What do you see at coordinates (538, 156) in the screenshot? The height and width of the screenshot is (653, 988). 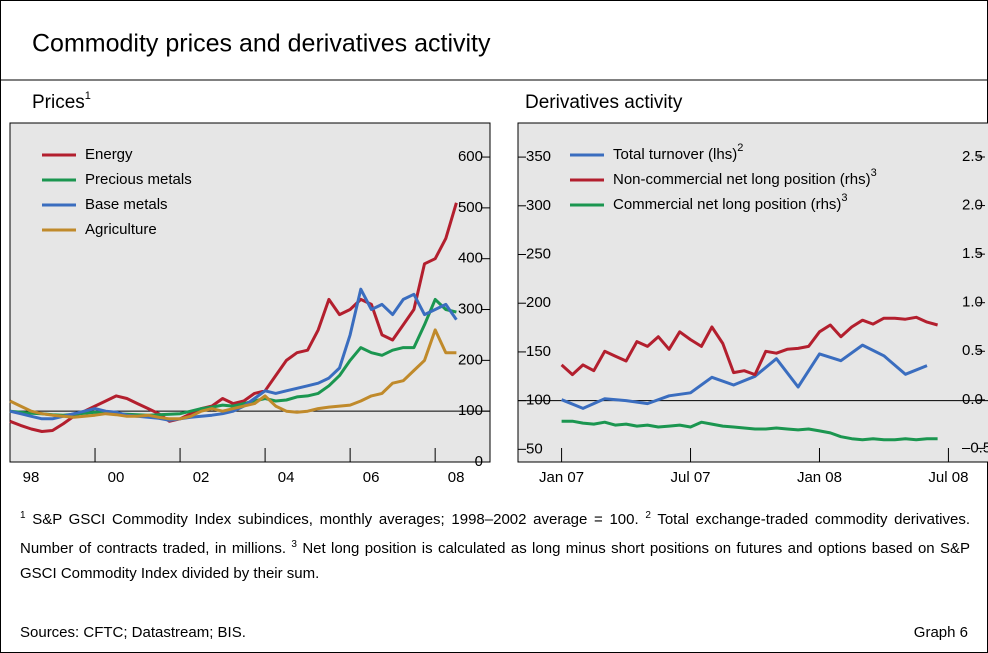 I see `y-tick-label: 350` at bounding box center [538, 156].